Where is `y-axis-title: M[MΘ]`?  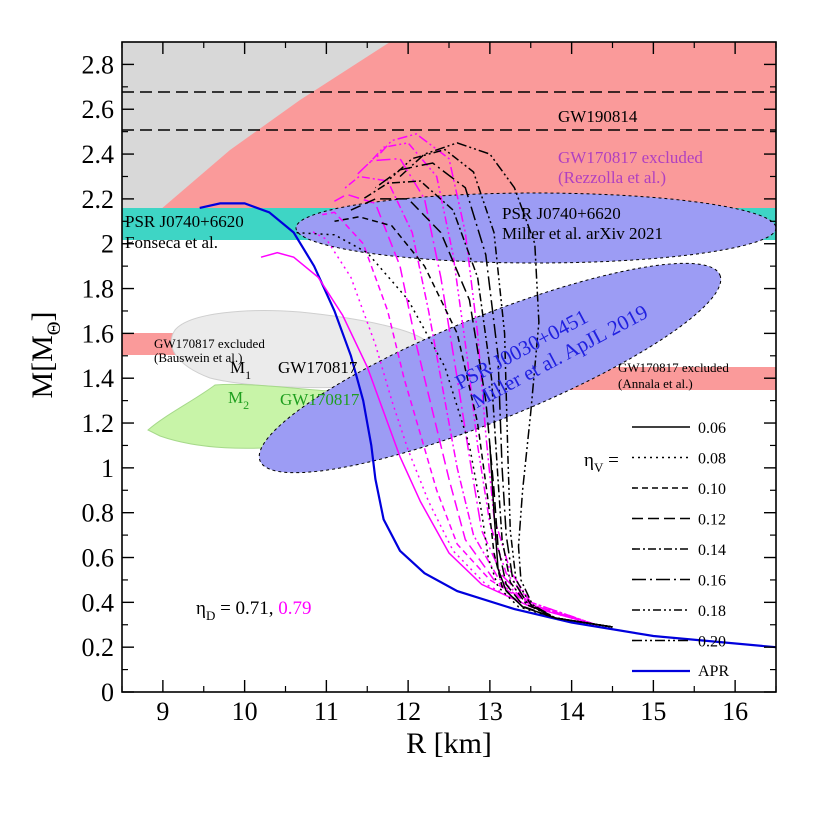
y-axis-title: M[MΘ] is located at coordinates (45, 354).